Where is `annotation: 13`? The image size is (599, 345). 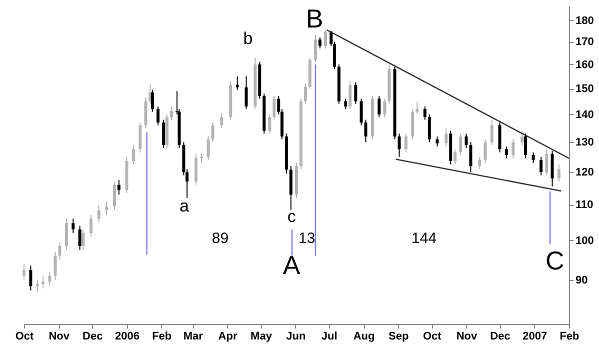 annotation: 13 is located at coordinates (307, 239).